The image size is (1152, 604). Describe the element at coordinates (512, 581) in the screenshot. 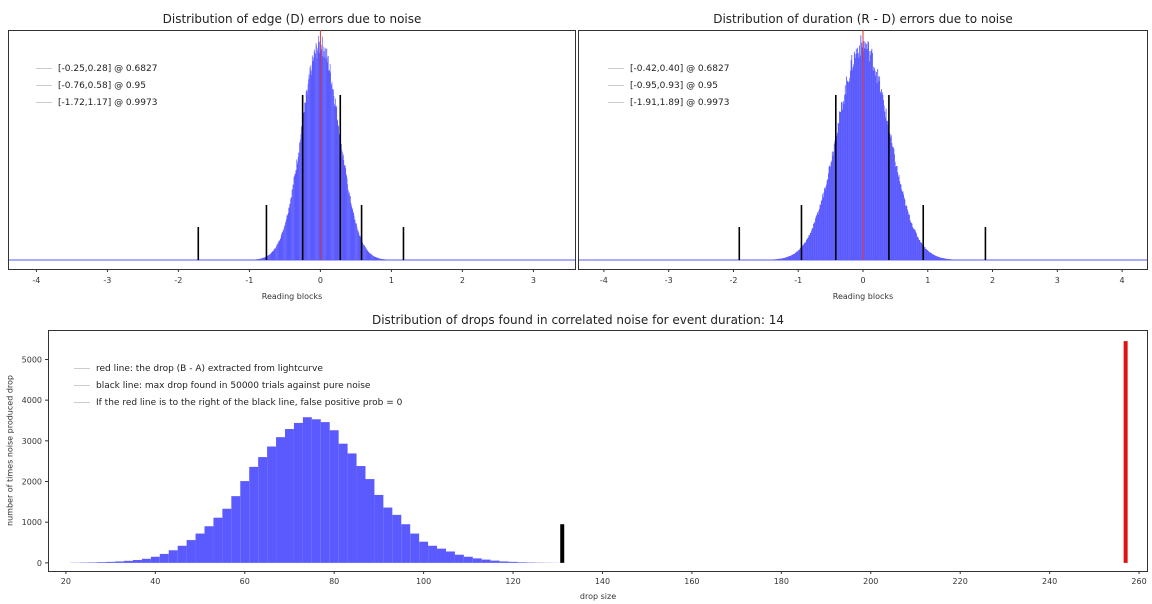

I see `x-tick-label: 120` at that location.